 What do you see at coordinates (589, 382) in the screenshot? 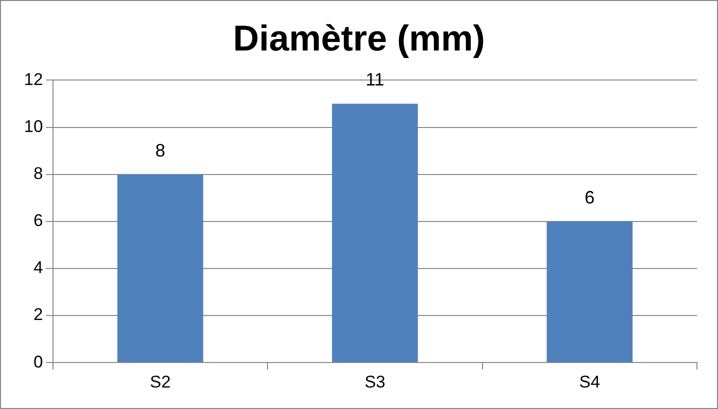
I see `x-tick-label: S4` at bounding box center [589, 382].